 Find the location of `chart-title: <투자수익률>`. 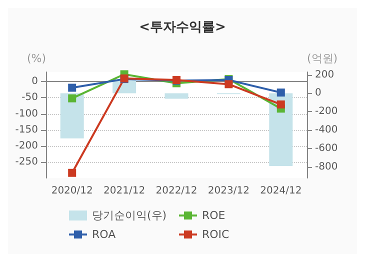

chart-title: <투자수익률> is located at coordinates (182, 27).